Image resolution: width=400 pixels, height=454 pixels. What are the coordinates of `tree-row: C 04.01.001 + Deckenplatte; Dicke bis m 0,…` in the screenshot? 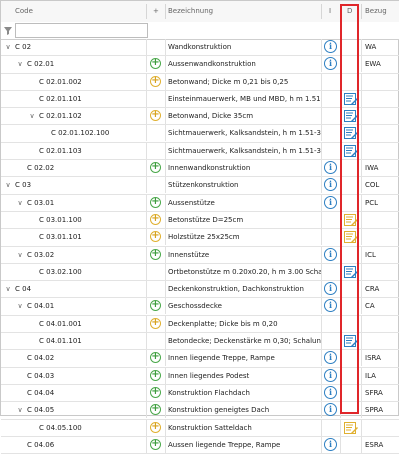 It's located at (200, 324).